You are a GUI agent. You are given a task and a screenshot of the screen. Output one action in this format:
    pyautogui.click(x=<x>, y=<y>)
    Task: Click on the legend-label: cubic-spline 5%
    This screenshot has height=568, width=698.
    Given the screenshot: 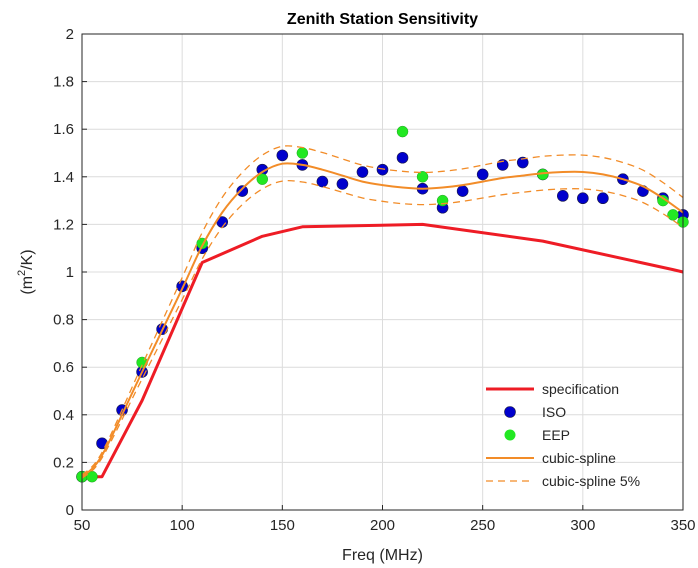 What is the action you would take?
    pyautogui.click(x=591, y=481)
    